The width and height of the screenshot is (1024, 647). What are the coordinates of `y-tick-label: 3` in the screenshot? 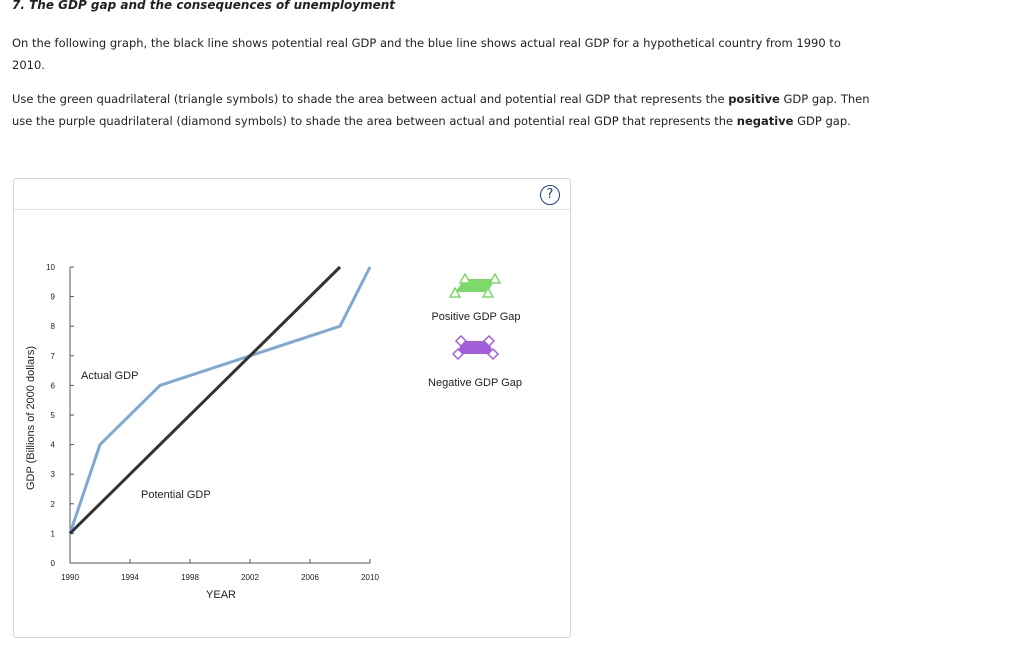 It's located at (53, 474).